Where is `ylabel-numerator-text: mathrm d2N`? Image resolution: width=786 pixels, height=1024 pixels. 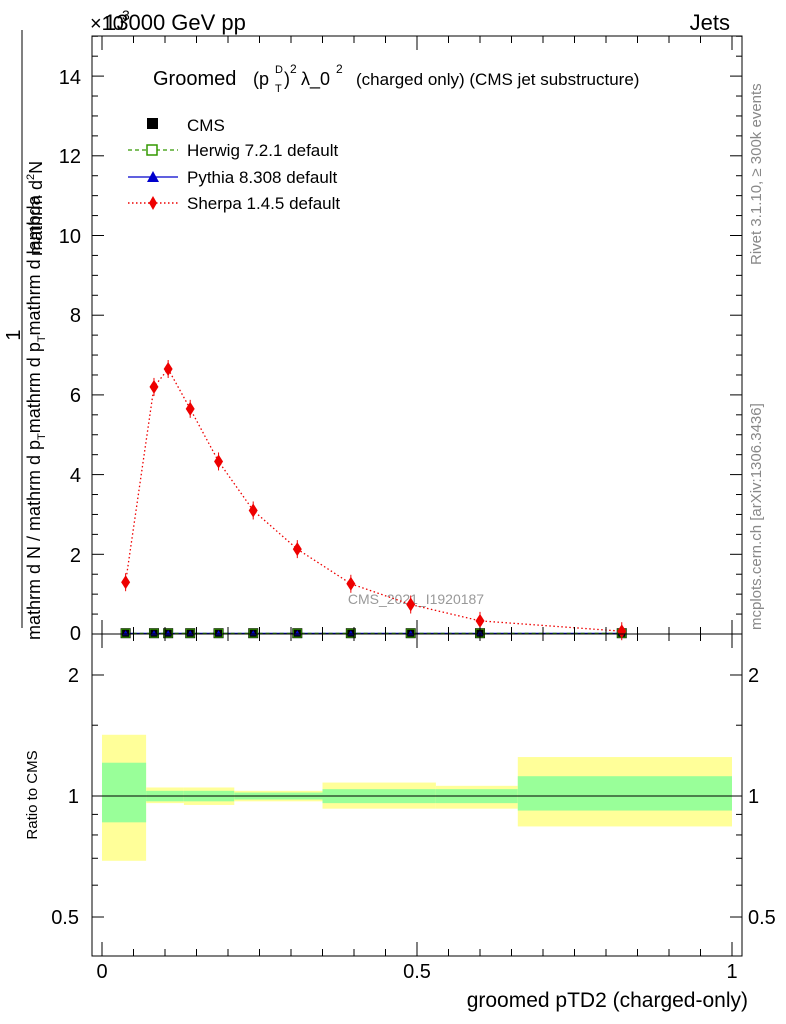
ylabel-numerator-text: mathrm d2N is located at coordinates (35, 208).